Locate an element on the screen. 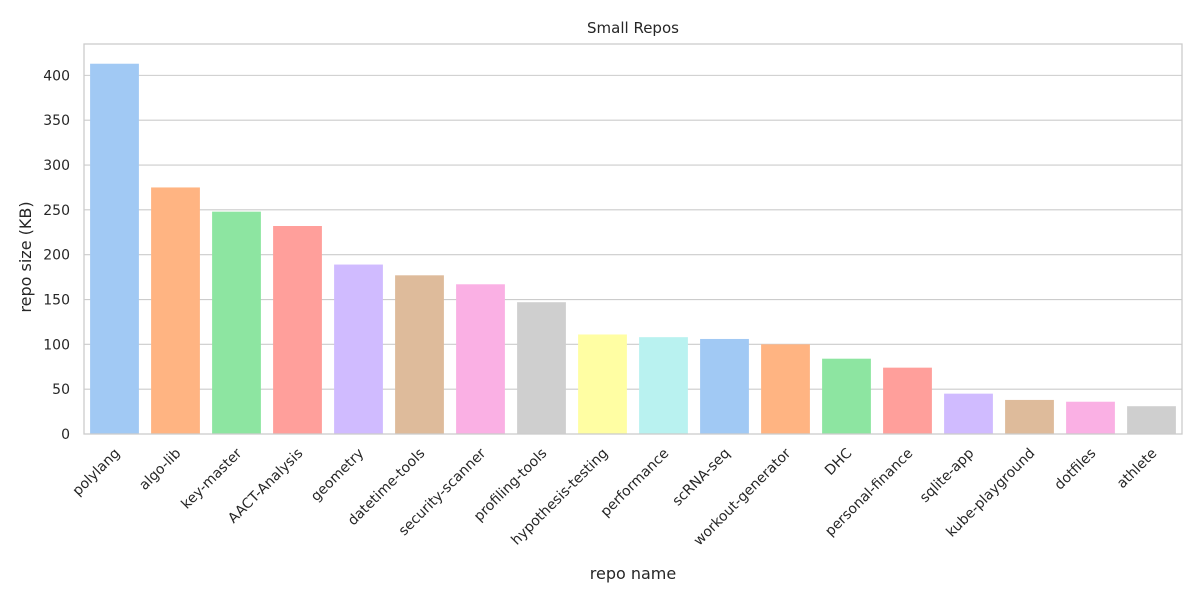  y-tick-label: 0 is located at coordinates (65, 435).